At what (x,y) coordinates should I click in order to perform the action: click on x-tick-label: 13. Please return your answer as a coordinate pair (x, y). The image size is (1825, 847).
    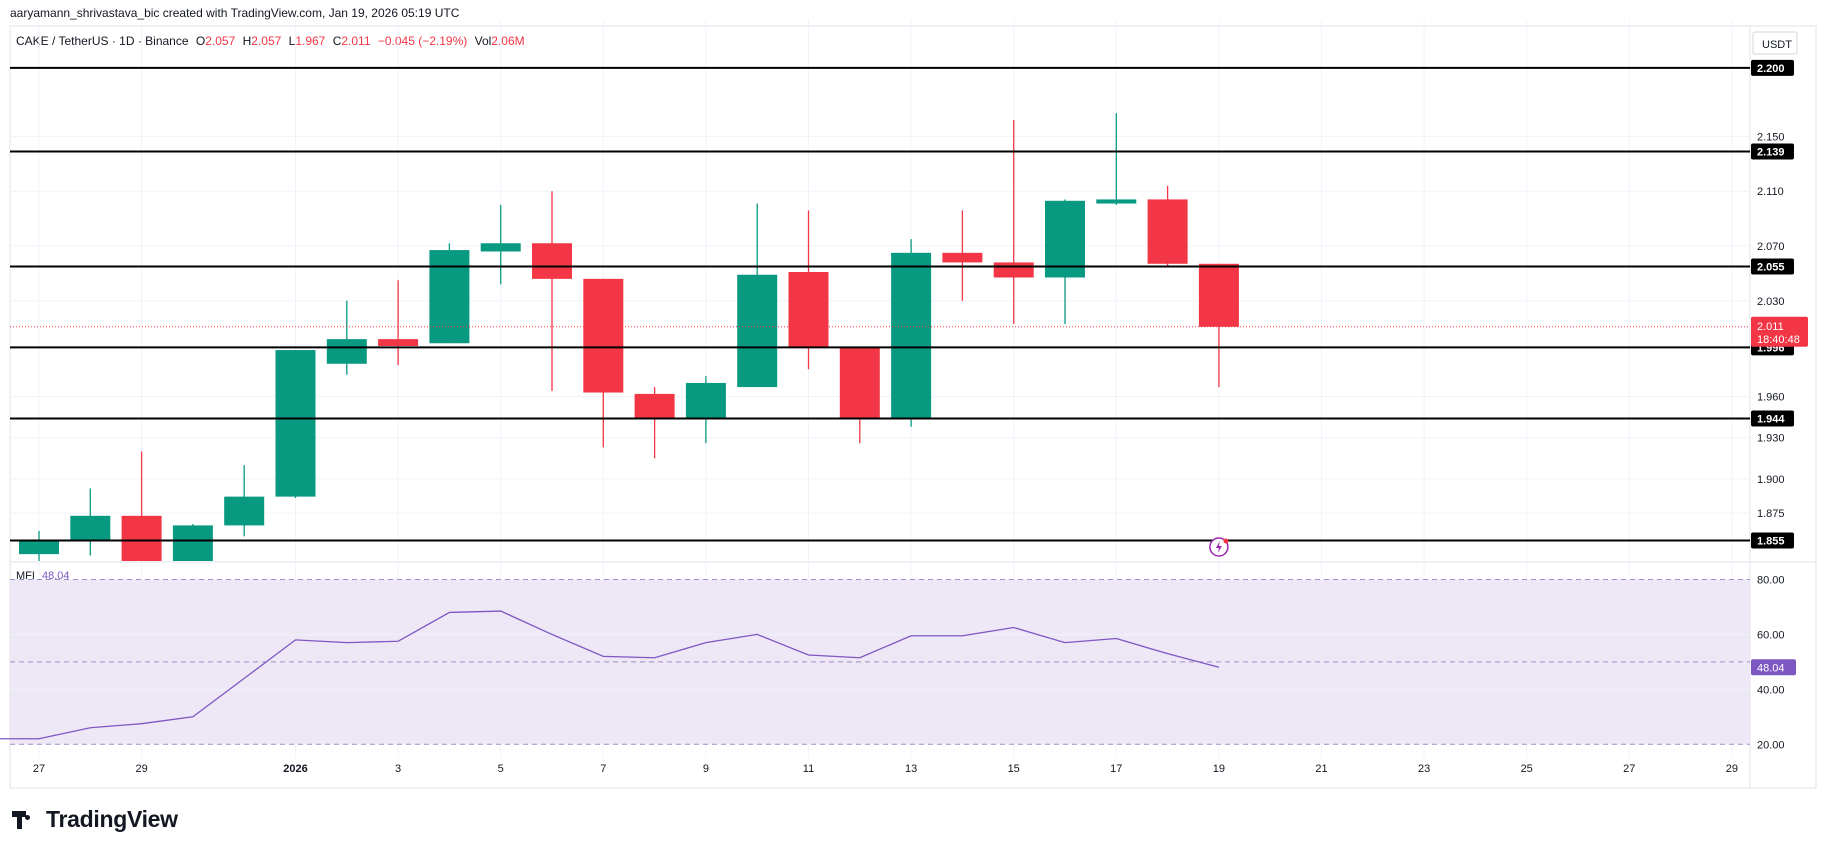
    Looking at the image, I should click on (911, 769).